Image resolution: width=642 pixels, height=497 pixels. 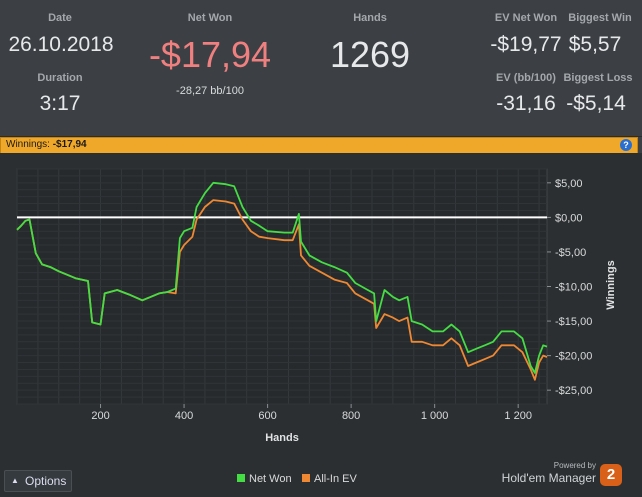 What do you see at coordinates (370, 18) in the screenshot?
I see `hands-label: Hands` at bounding box center [370, 18].